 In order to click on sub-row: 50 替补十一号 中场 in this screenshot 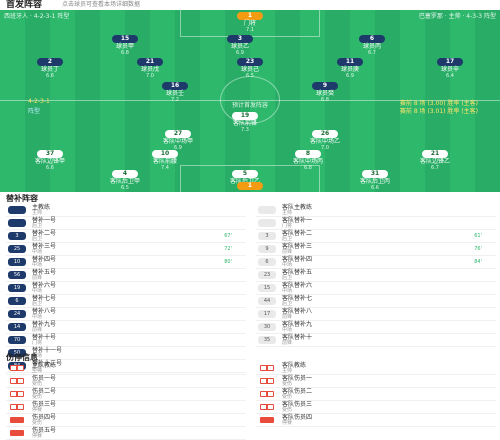, I will do `click(126, 353)`.